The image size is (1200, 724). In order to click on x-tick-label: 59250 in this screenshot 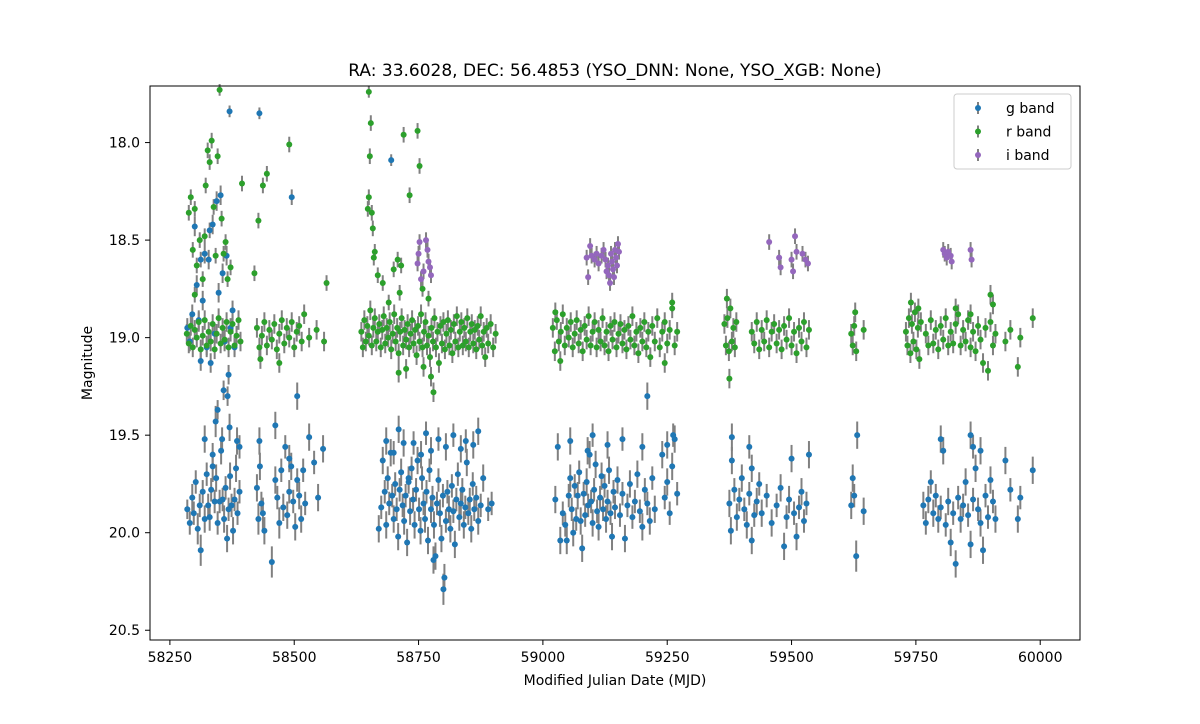, I will do `click(667, 658)`.